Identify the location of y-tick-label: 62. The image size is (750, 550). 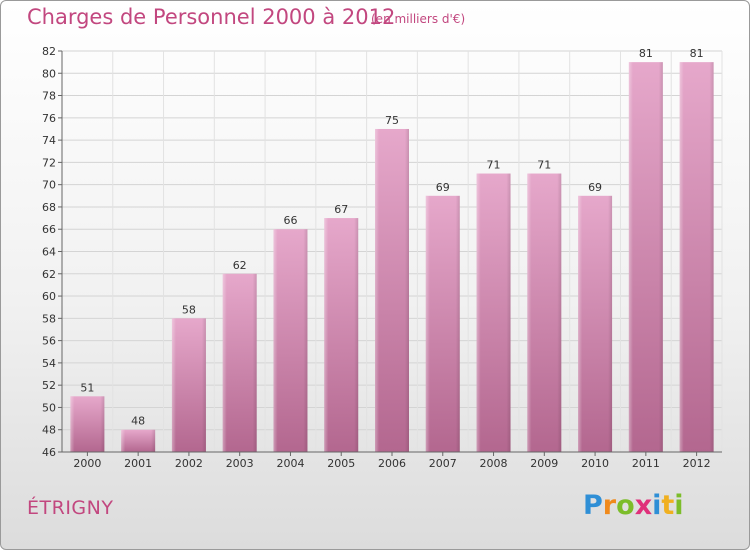
(49, 274).